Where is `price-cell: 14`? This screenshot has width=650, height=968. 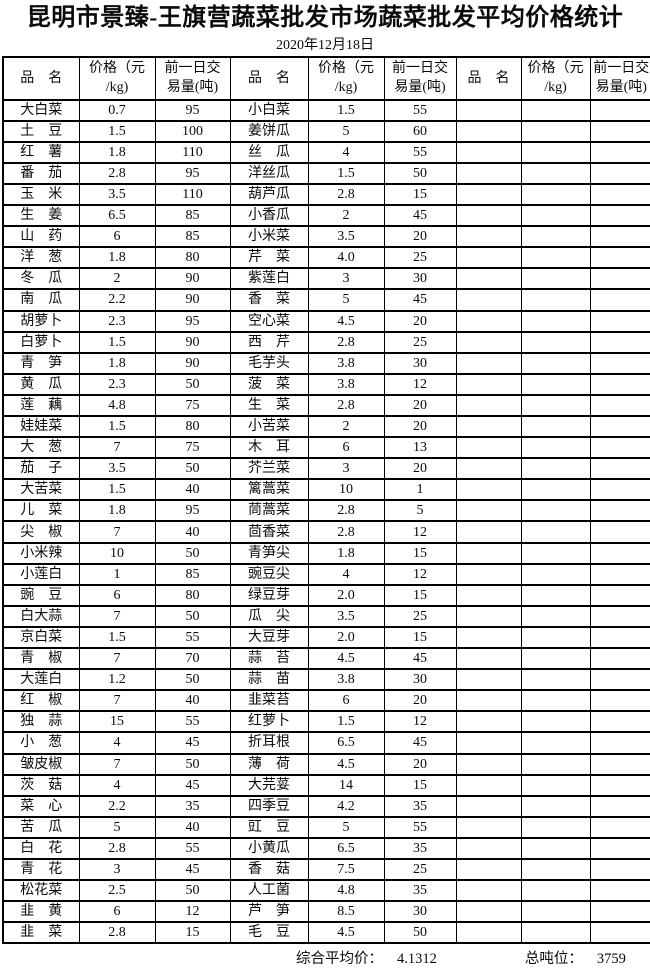
price-cell: 14 is located at coordinates (346, 785).